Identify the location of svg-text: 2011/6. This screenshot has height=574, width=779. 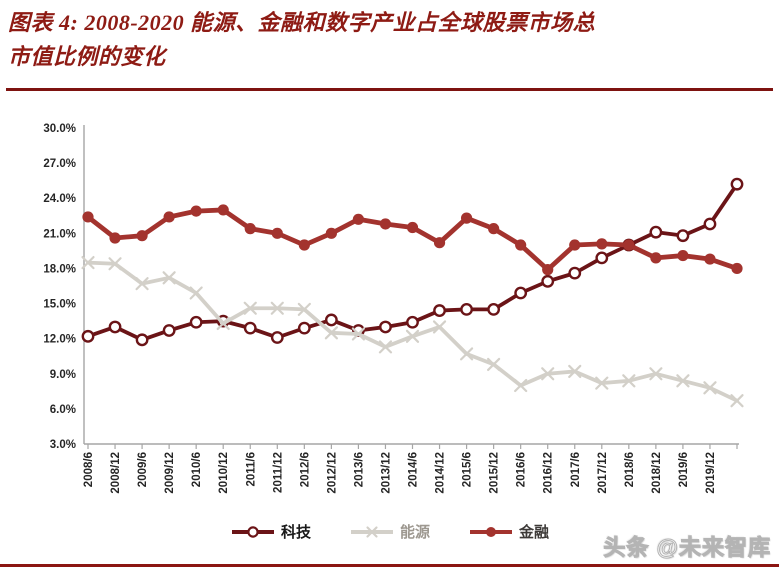
(251, 469).